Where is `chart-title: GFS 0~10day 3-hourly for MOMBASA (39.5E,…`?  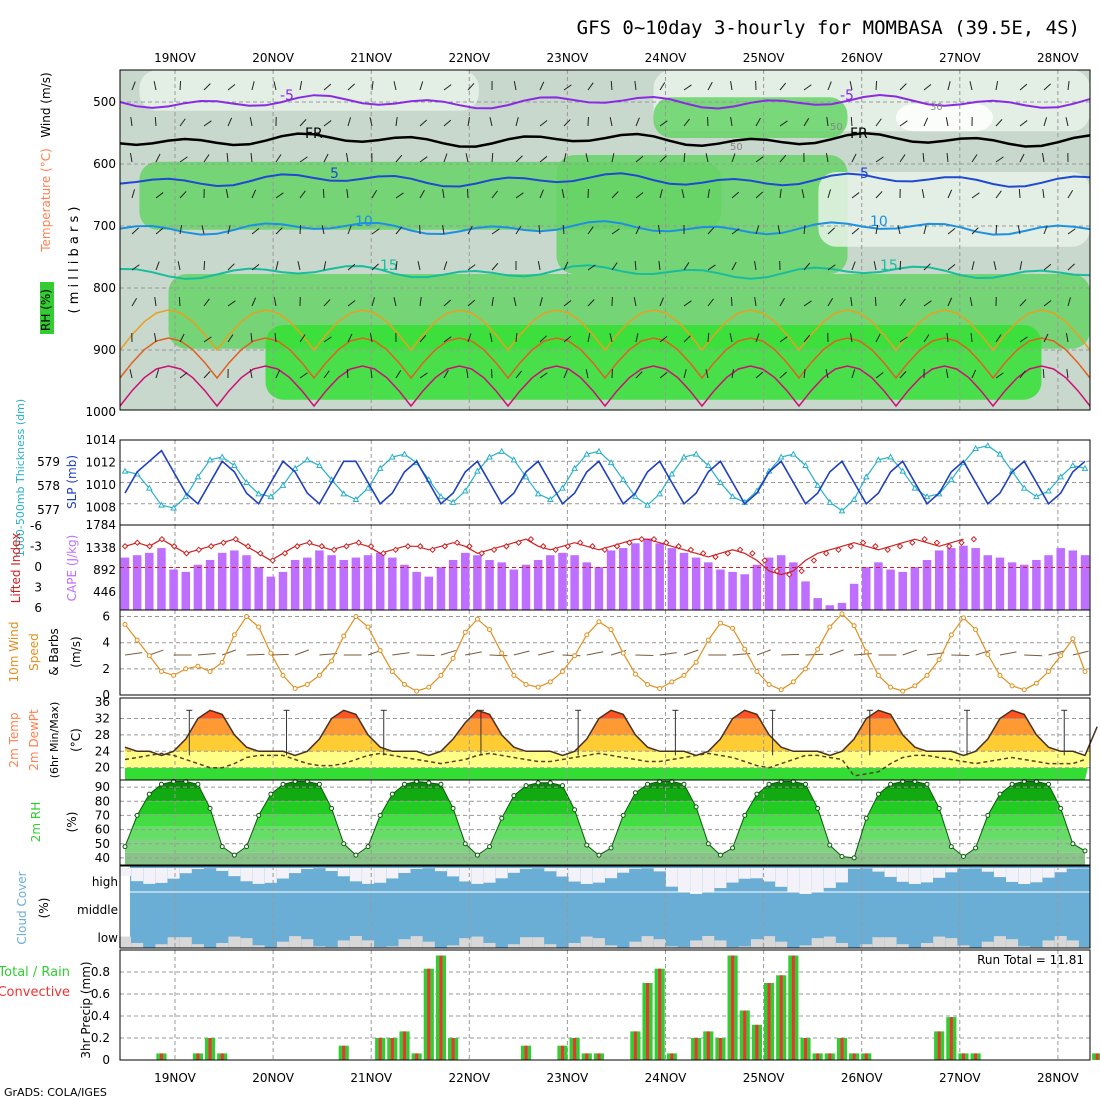
chart-title: GFS 0~10day 3-hourly for MOMBASA (39.5E,… is located at coordinates (828, 28).